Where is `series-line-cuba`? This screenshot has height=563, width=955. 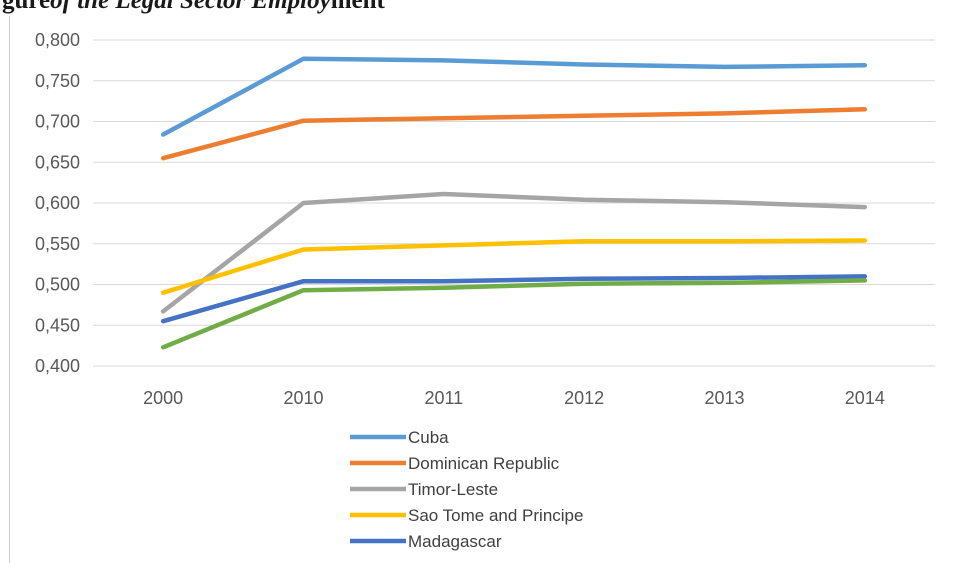
series-line-cuba is located at coordinates (514, 96).